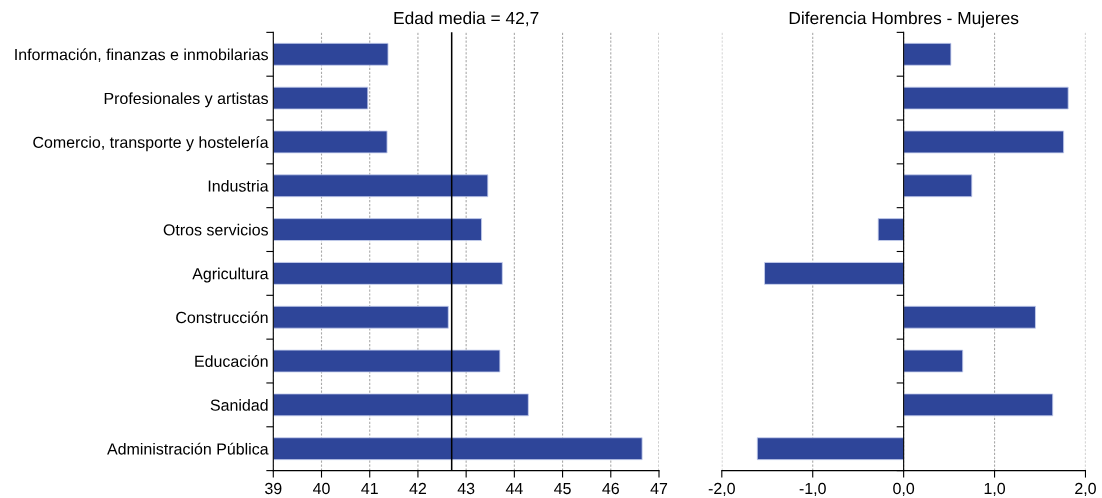 Image resolution: width=1102 pixels, height=498 pixels. I want to click on x-tick-label: 47, so click(659, 488).